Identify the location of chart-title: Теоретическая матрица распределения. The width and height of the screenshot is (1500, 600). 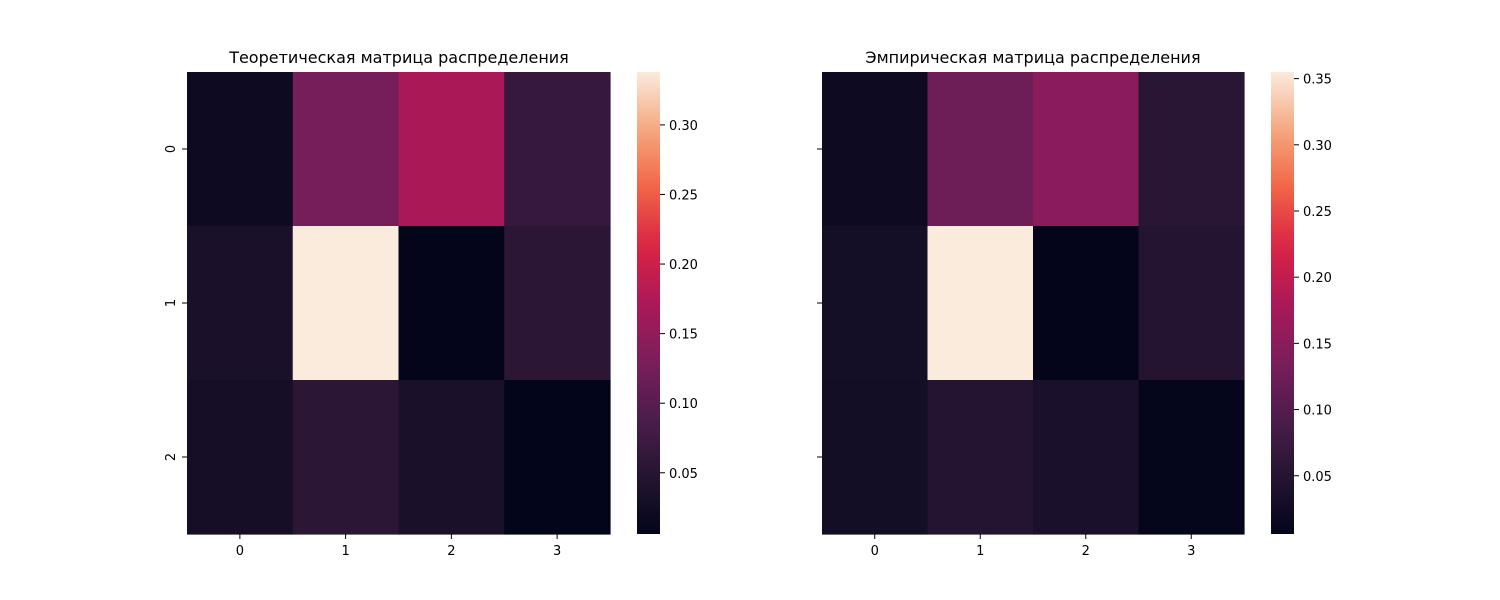
(398, 57).